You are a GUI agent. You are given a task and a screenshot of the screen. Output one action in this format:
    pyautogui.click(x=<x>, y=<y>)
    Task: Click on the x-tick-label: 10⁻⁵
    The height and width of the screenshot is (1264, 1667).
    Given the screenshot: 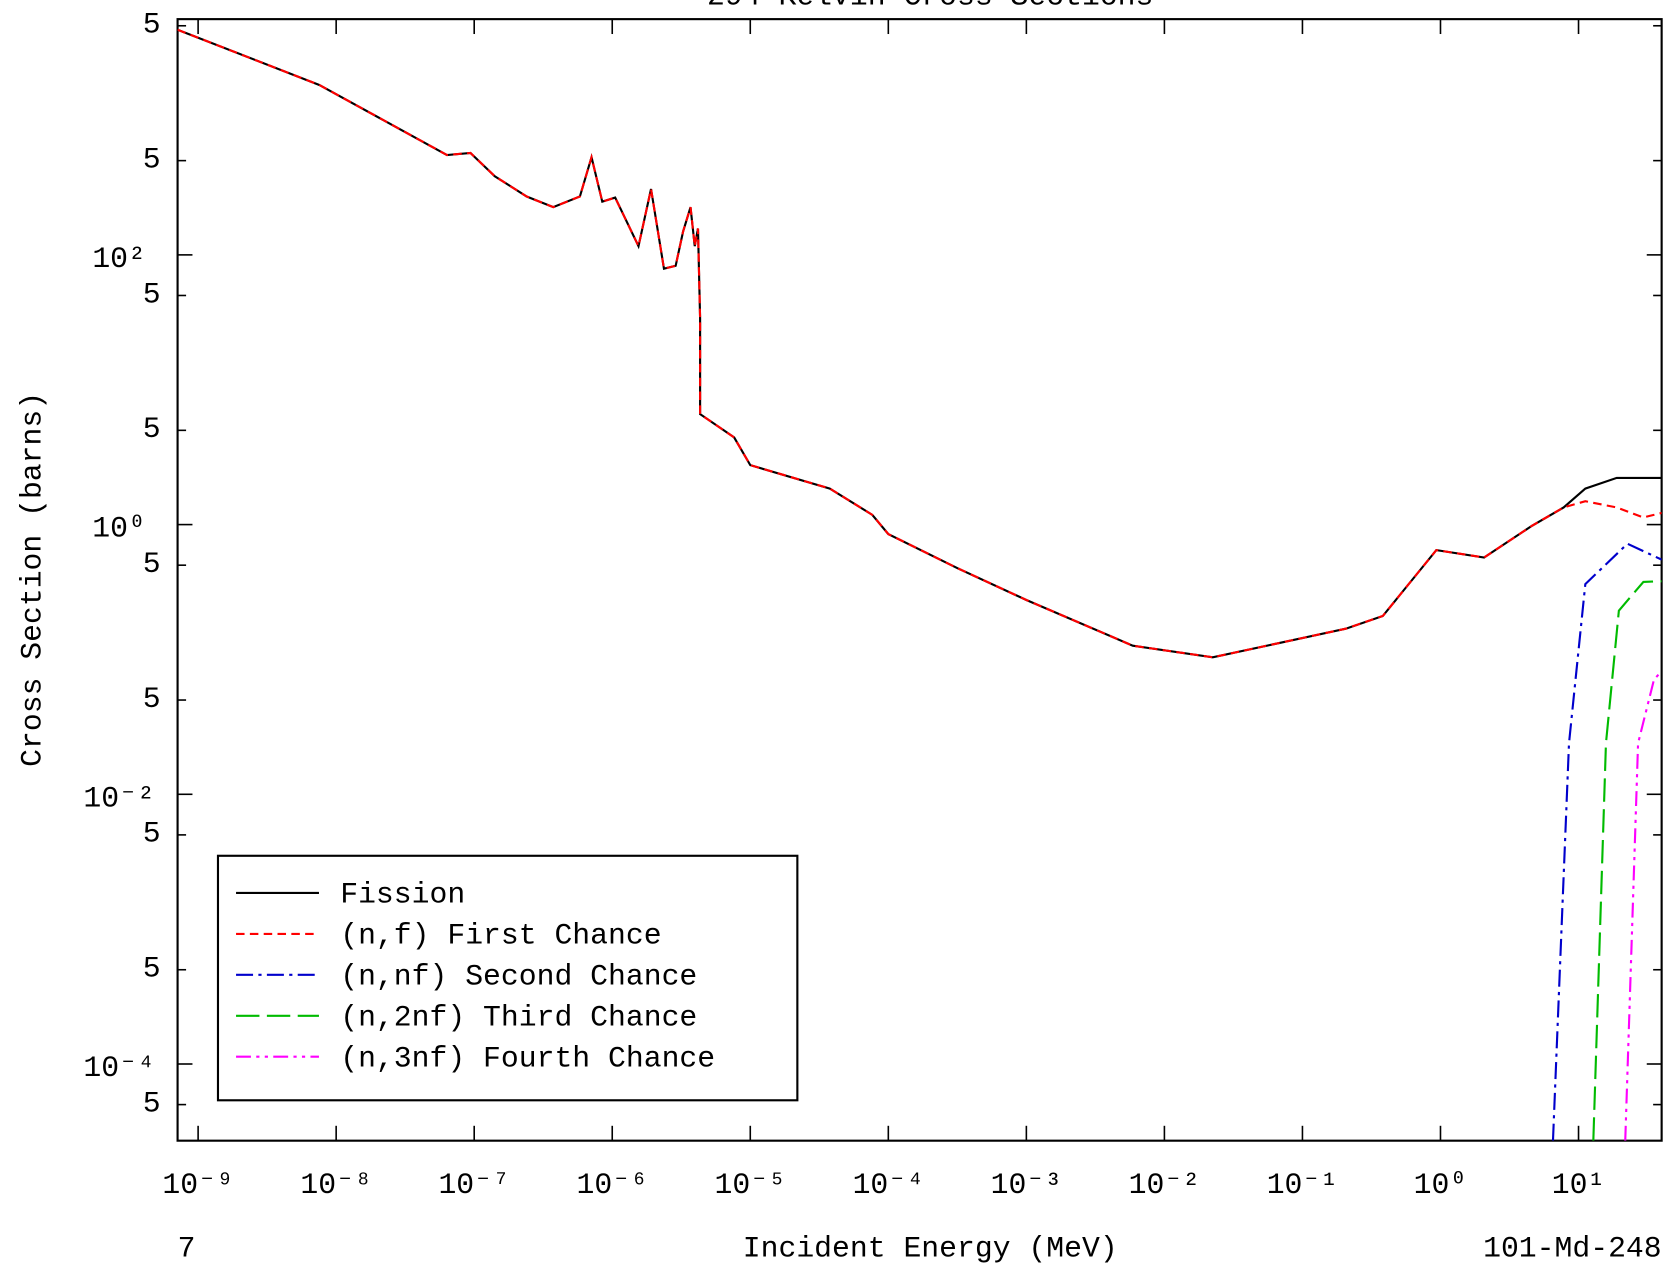 What is the action you would take?
    pyautogui.click(x=750, y=1185)
    